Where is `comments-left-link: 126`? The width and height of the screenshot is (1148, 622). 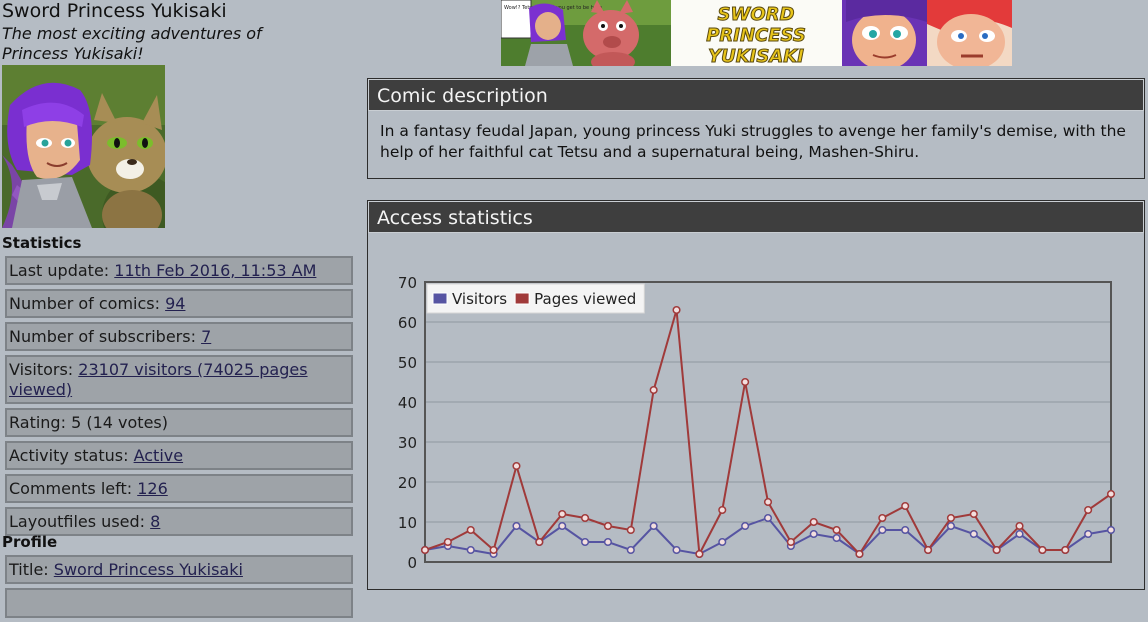
comments-left-link: 126 is located at coordinates (152, 488).